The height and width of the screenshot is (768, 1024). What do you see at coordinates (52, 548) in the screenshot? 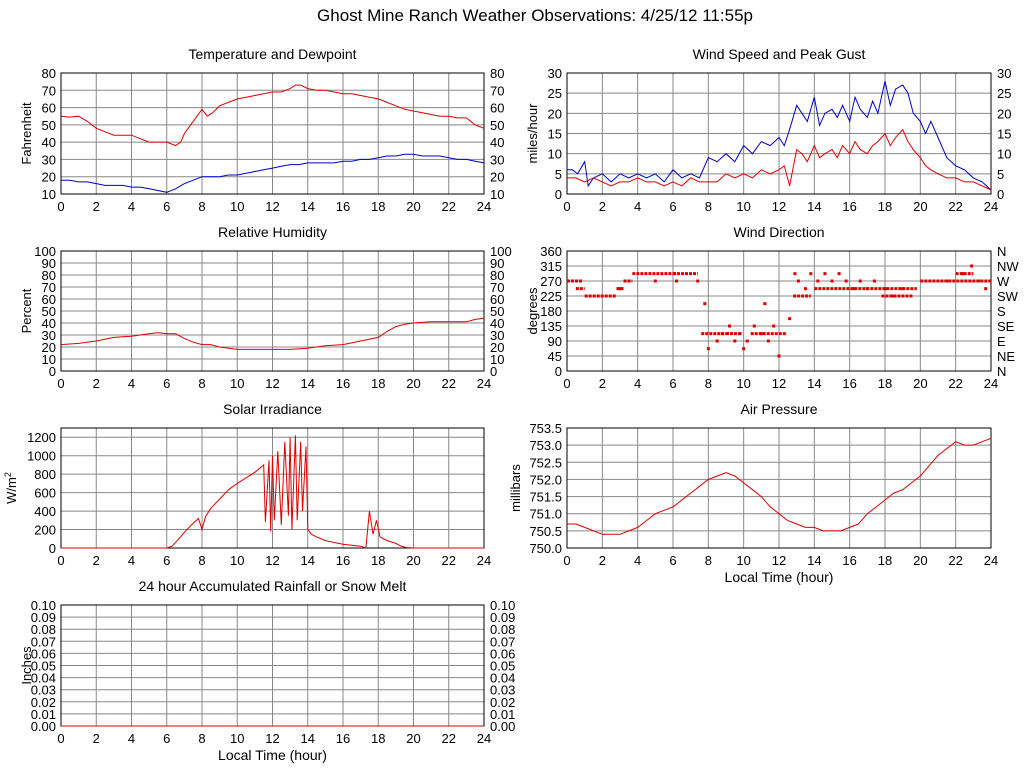
I see `solar-ytick-label: 0` at bounding box center [52, 548].